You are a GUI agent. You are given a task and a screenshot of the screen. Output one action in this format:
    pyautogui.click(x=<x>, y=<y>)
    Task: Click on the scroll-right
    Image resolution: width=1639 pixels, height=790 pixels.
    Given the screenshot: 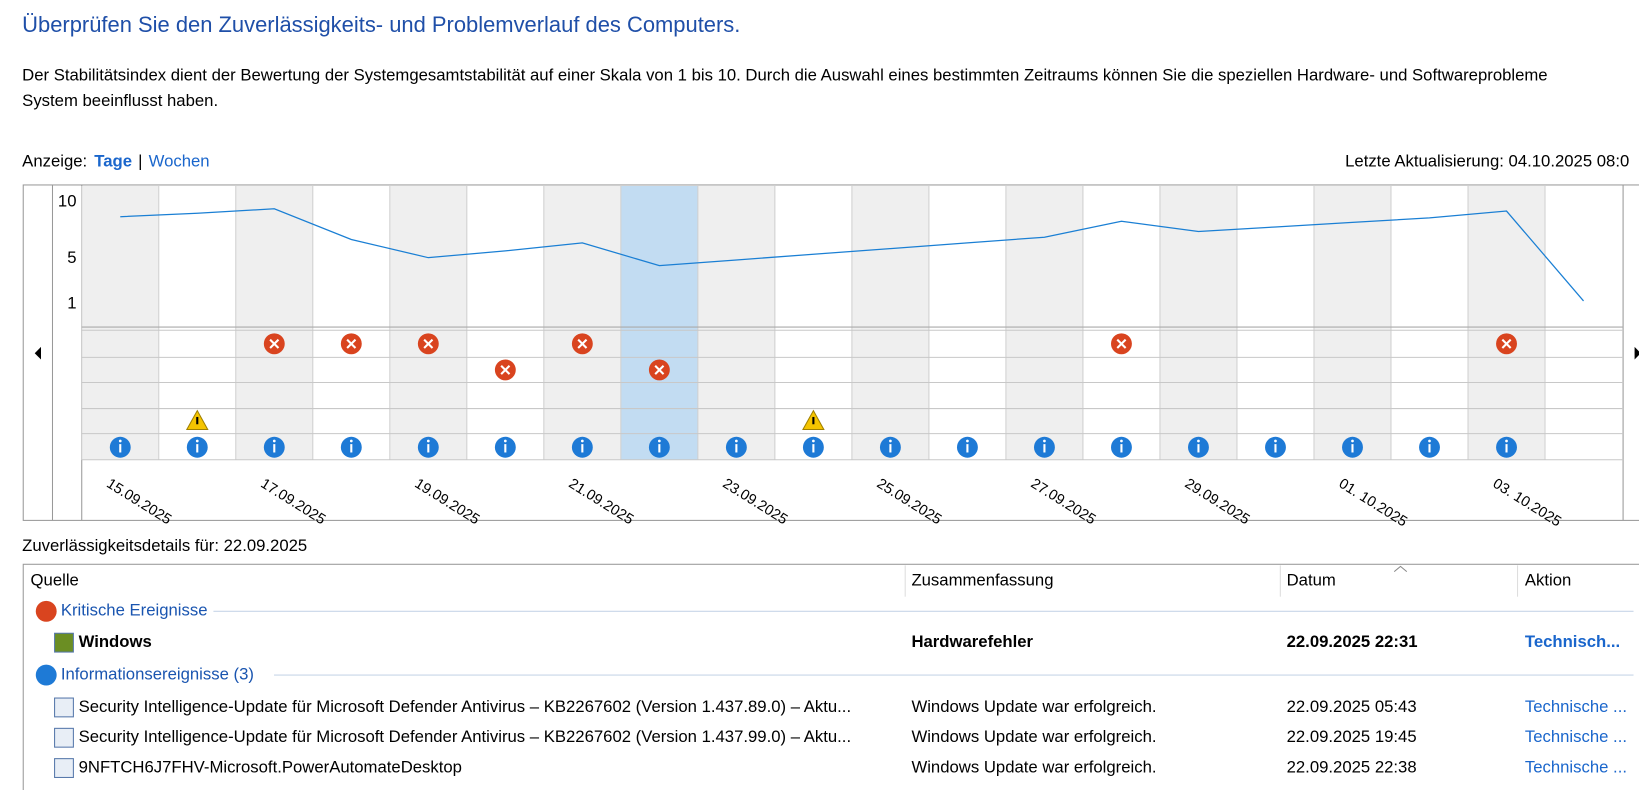 What is the action you would take?
    pyautogui.click(x=1636, y=353)
    